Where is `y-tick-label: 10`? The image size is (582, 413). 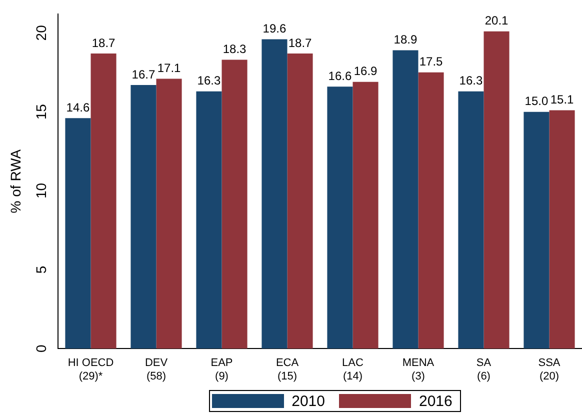
y-tick-label: 10 is located at coordinates (40, 190).